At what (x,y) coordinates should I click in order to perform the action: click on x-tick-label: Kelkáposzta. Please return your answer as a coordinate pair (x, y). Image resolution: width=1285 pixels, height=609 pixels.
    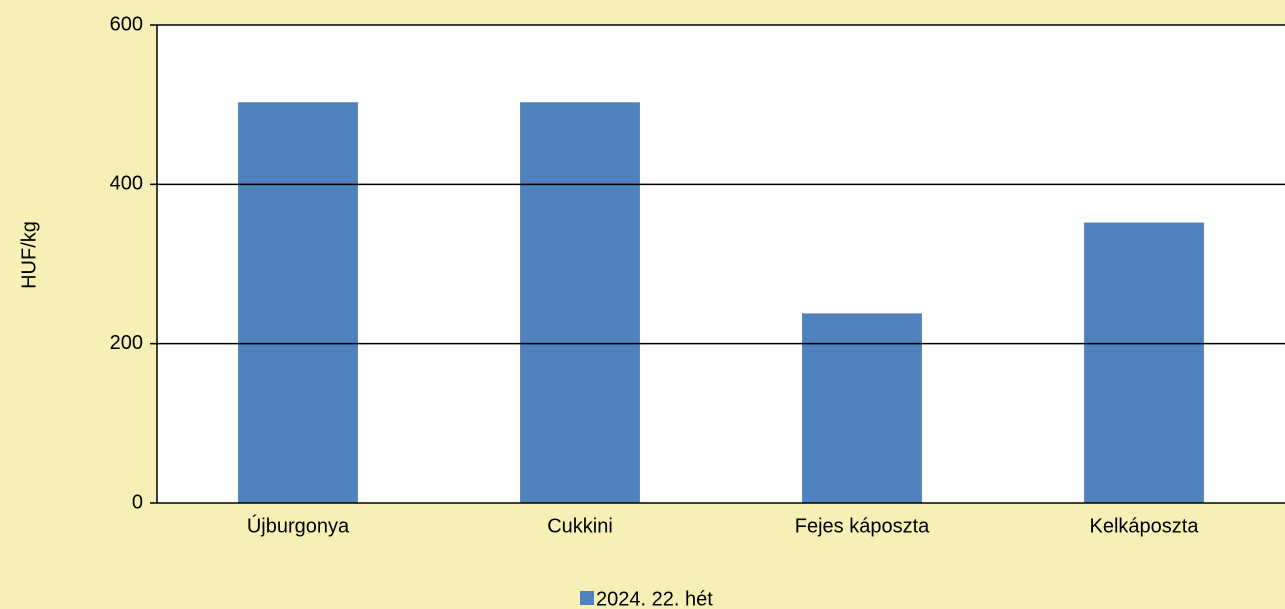
    Looking at the image, I should click on (1145, 526).